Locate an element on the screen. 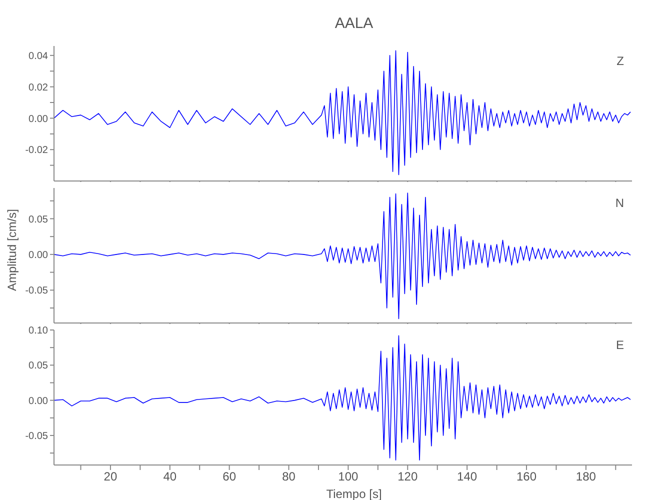 The image size is (650, 500). x-tick-label: 20 is located at coordinates (111, 477).